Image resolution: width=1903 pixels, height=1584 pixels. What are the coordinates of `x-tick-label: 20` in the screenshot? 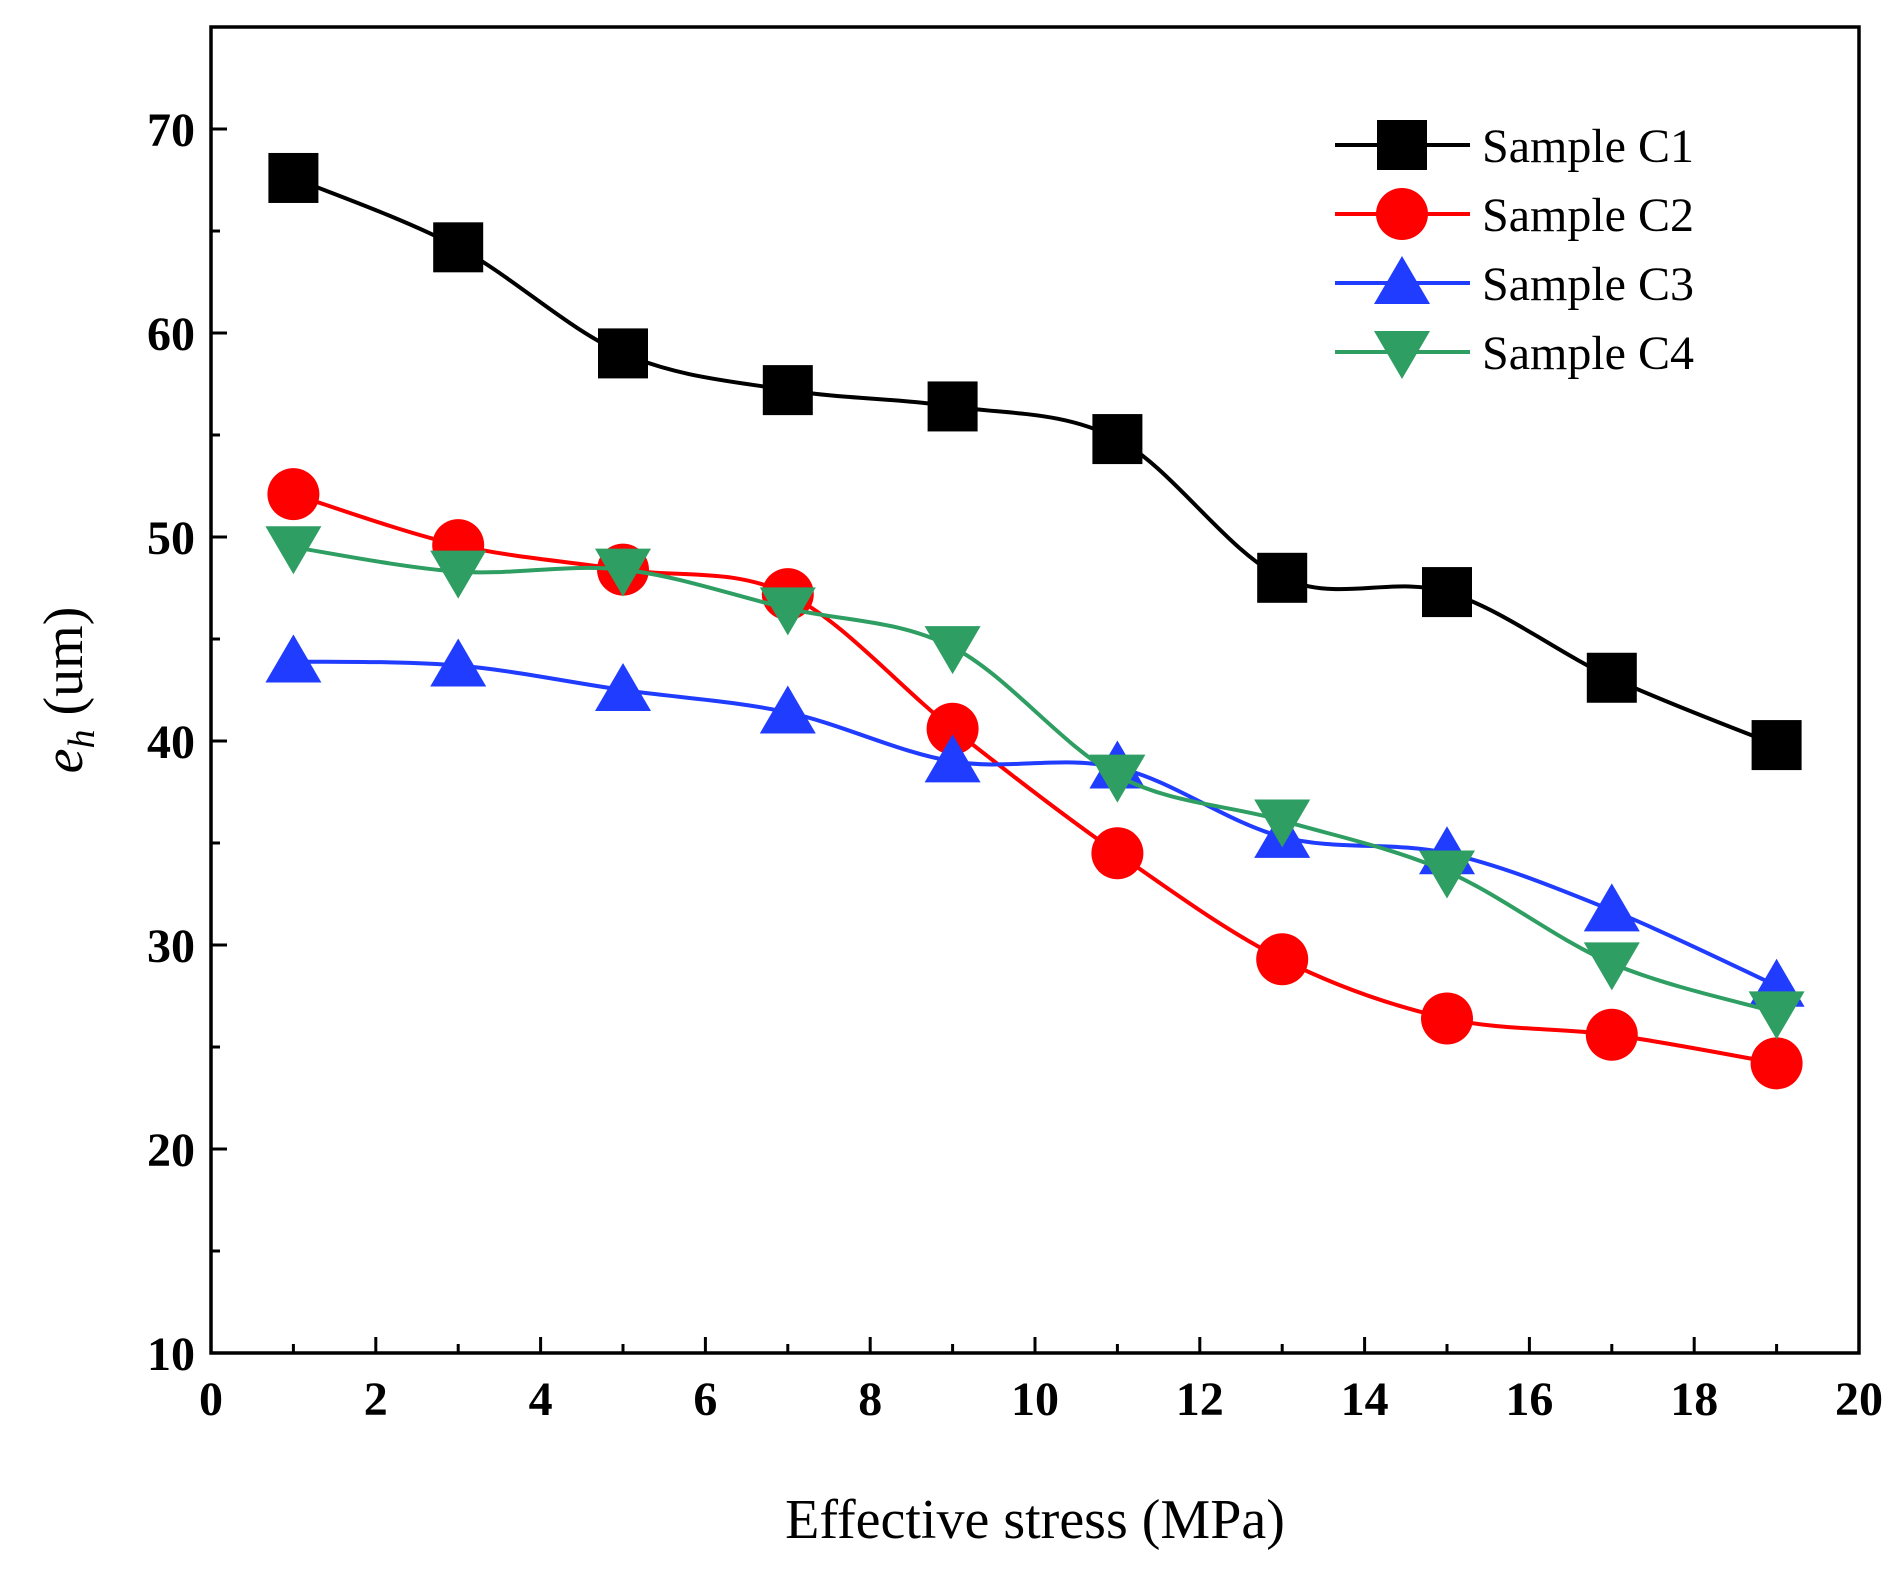 It's located at (1859, 1399).